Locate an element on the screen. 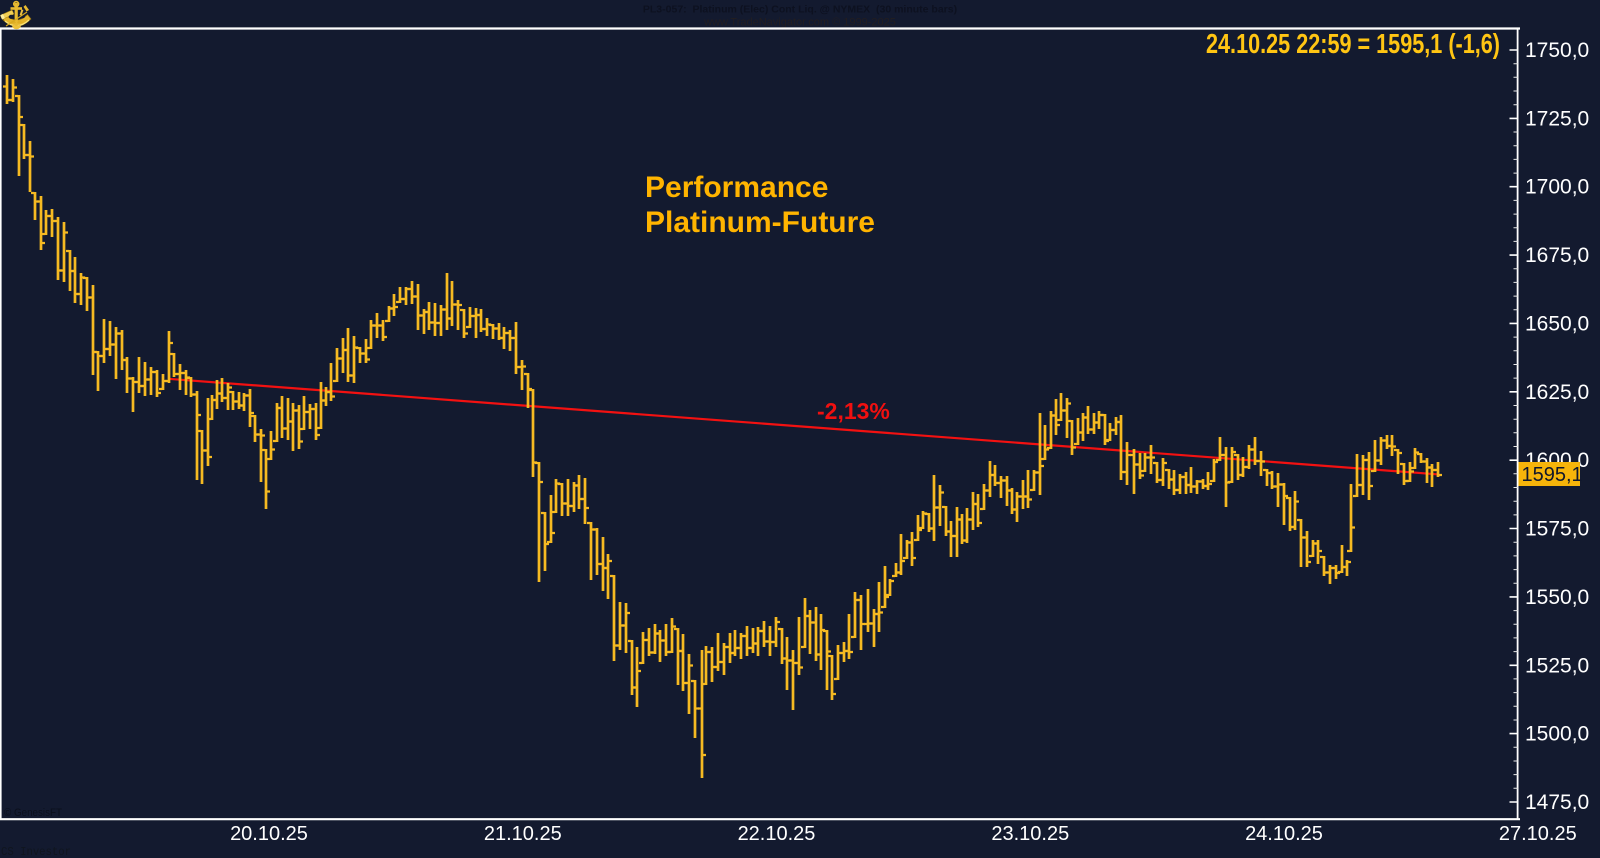  svg-text: Performance is located at coordinates (736, 187).